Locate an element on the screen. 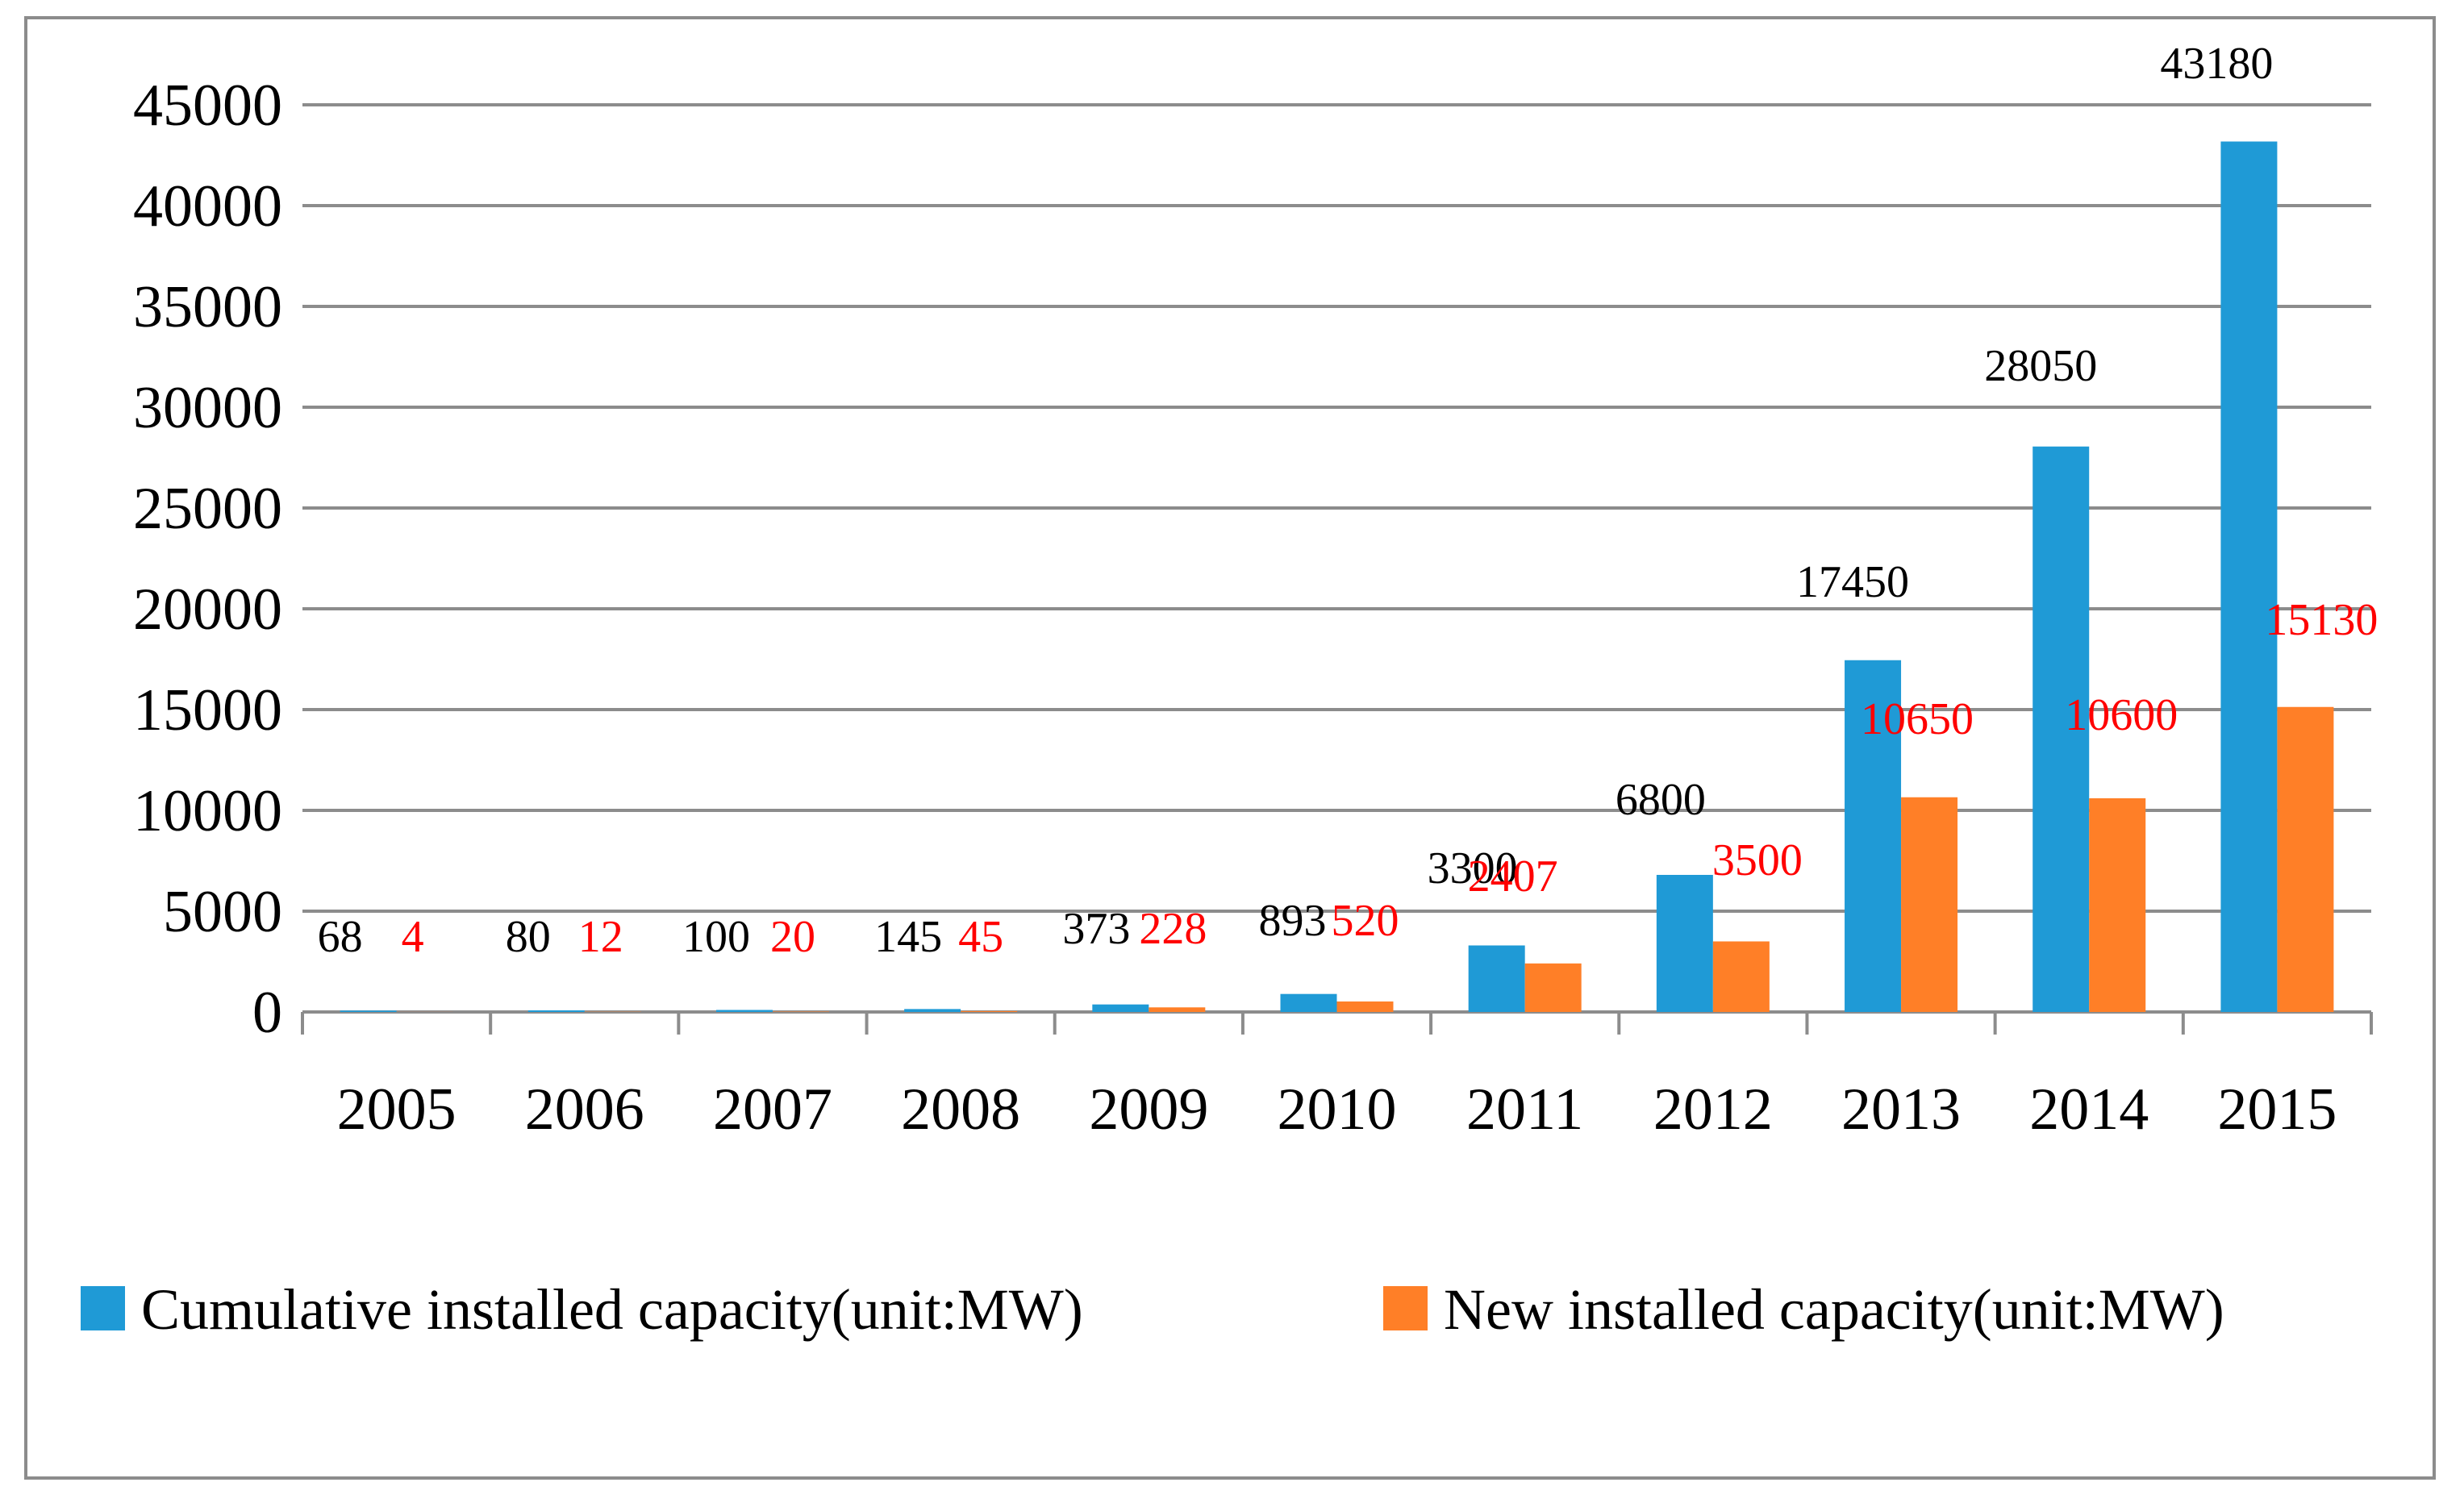 The width and height of the screenshot is (2464, 1499). x-tick-label: 2007 is located at coordinates (772, 1109).